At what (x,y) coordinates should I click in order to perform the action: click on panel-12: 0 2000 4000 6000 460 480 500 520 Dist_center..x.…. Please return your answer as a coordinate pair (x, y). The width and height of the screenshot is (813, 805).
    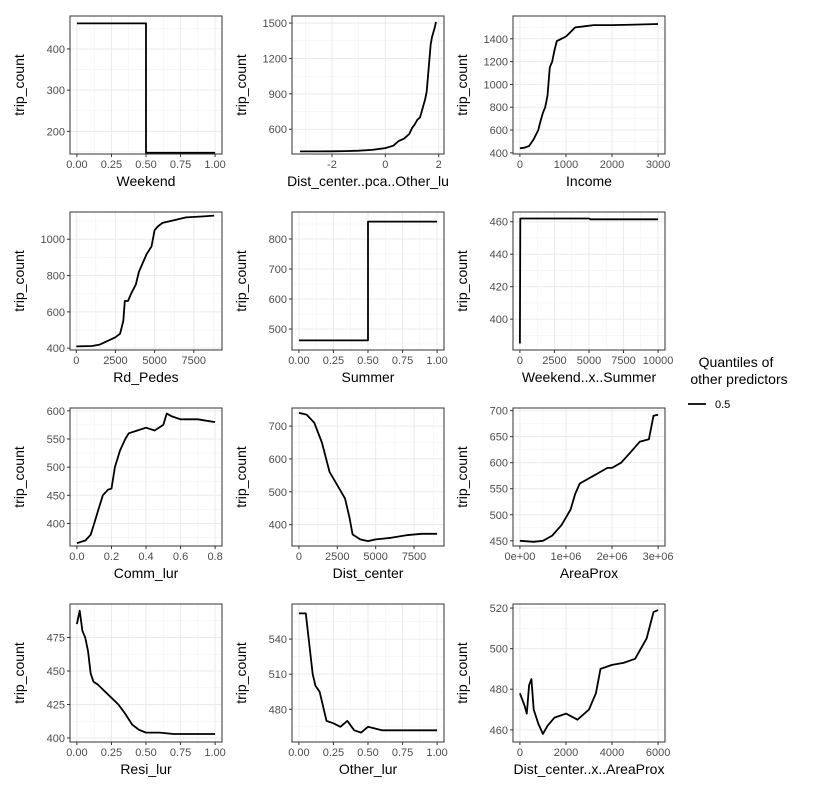
    Looking at the image, I should click on (562, 690).